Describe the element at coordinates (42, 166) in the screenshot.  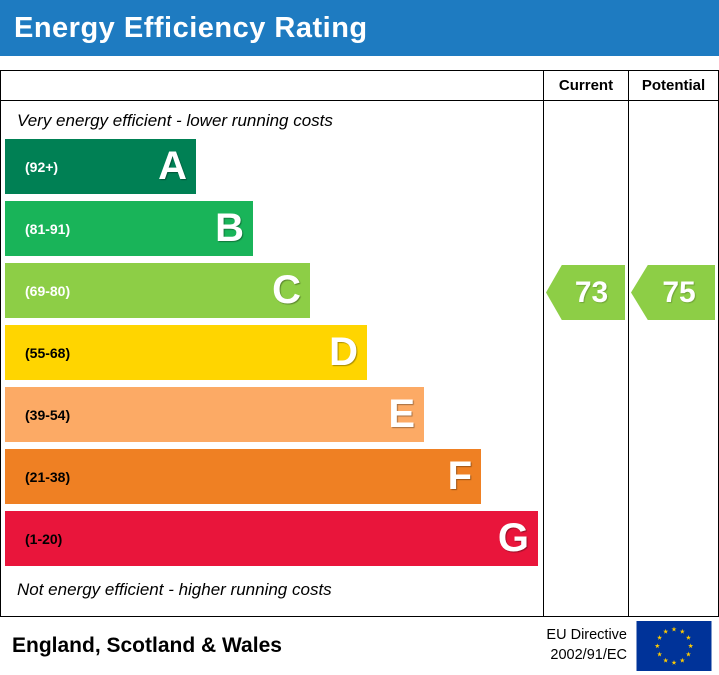
I see `band-range-label: (92+)` at that location.